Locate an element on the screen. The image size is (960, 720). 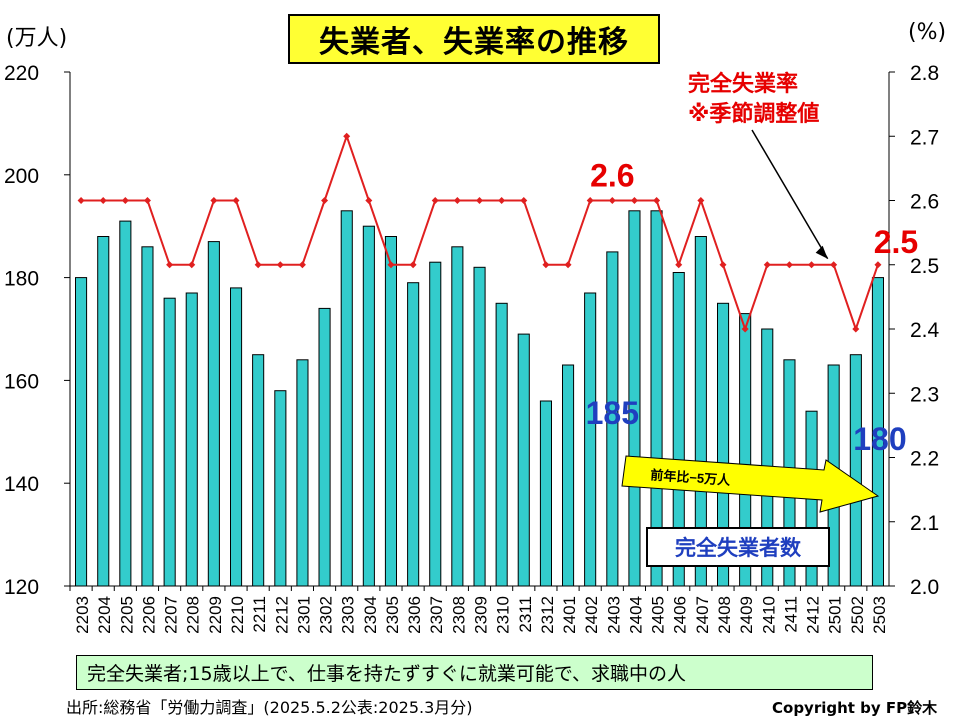
left-tick-label-140: 140 is located at coordinates (21, 484).